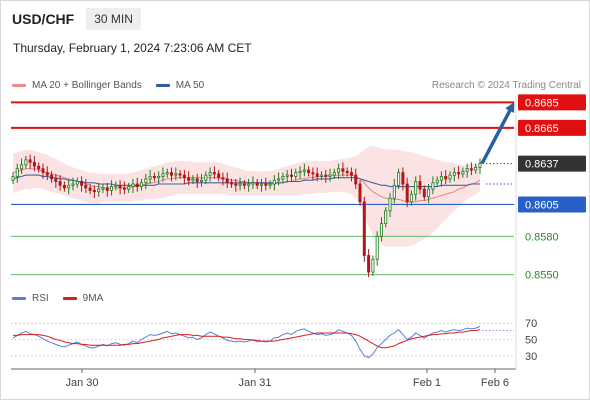  What do you see at coordinates (542, 205) in the screenshot?
I see `price-label: 0.8605` at bounding box center [542, 205].